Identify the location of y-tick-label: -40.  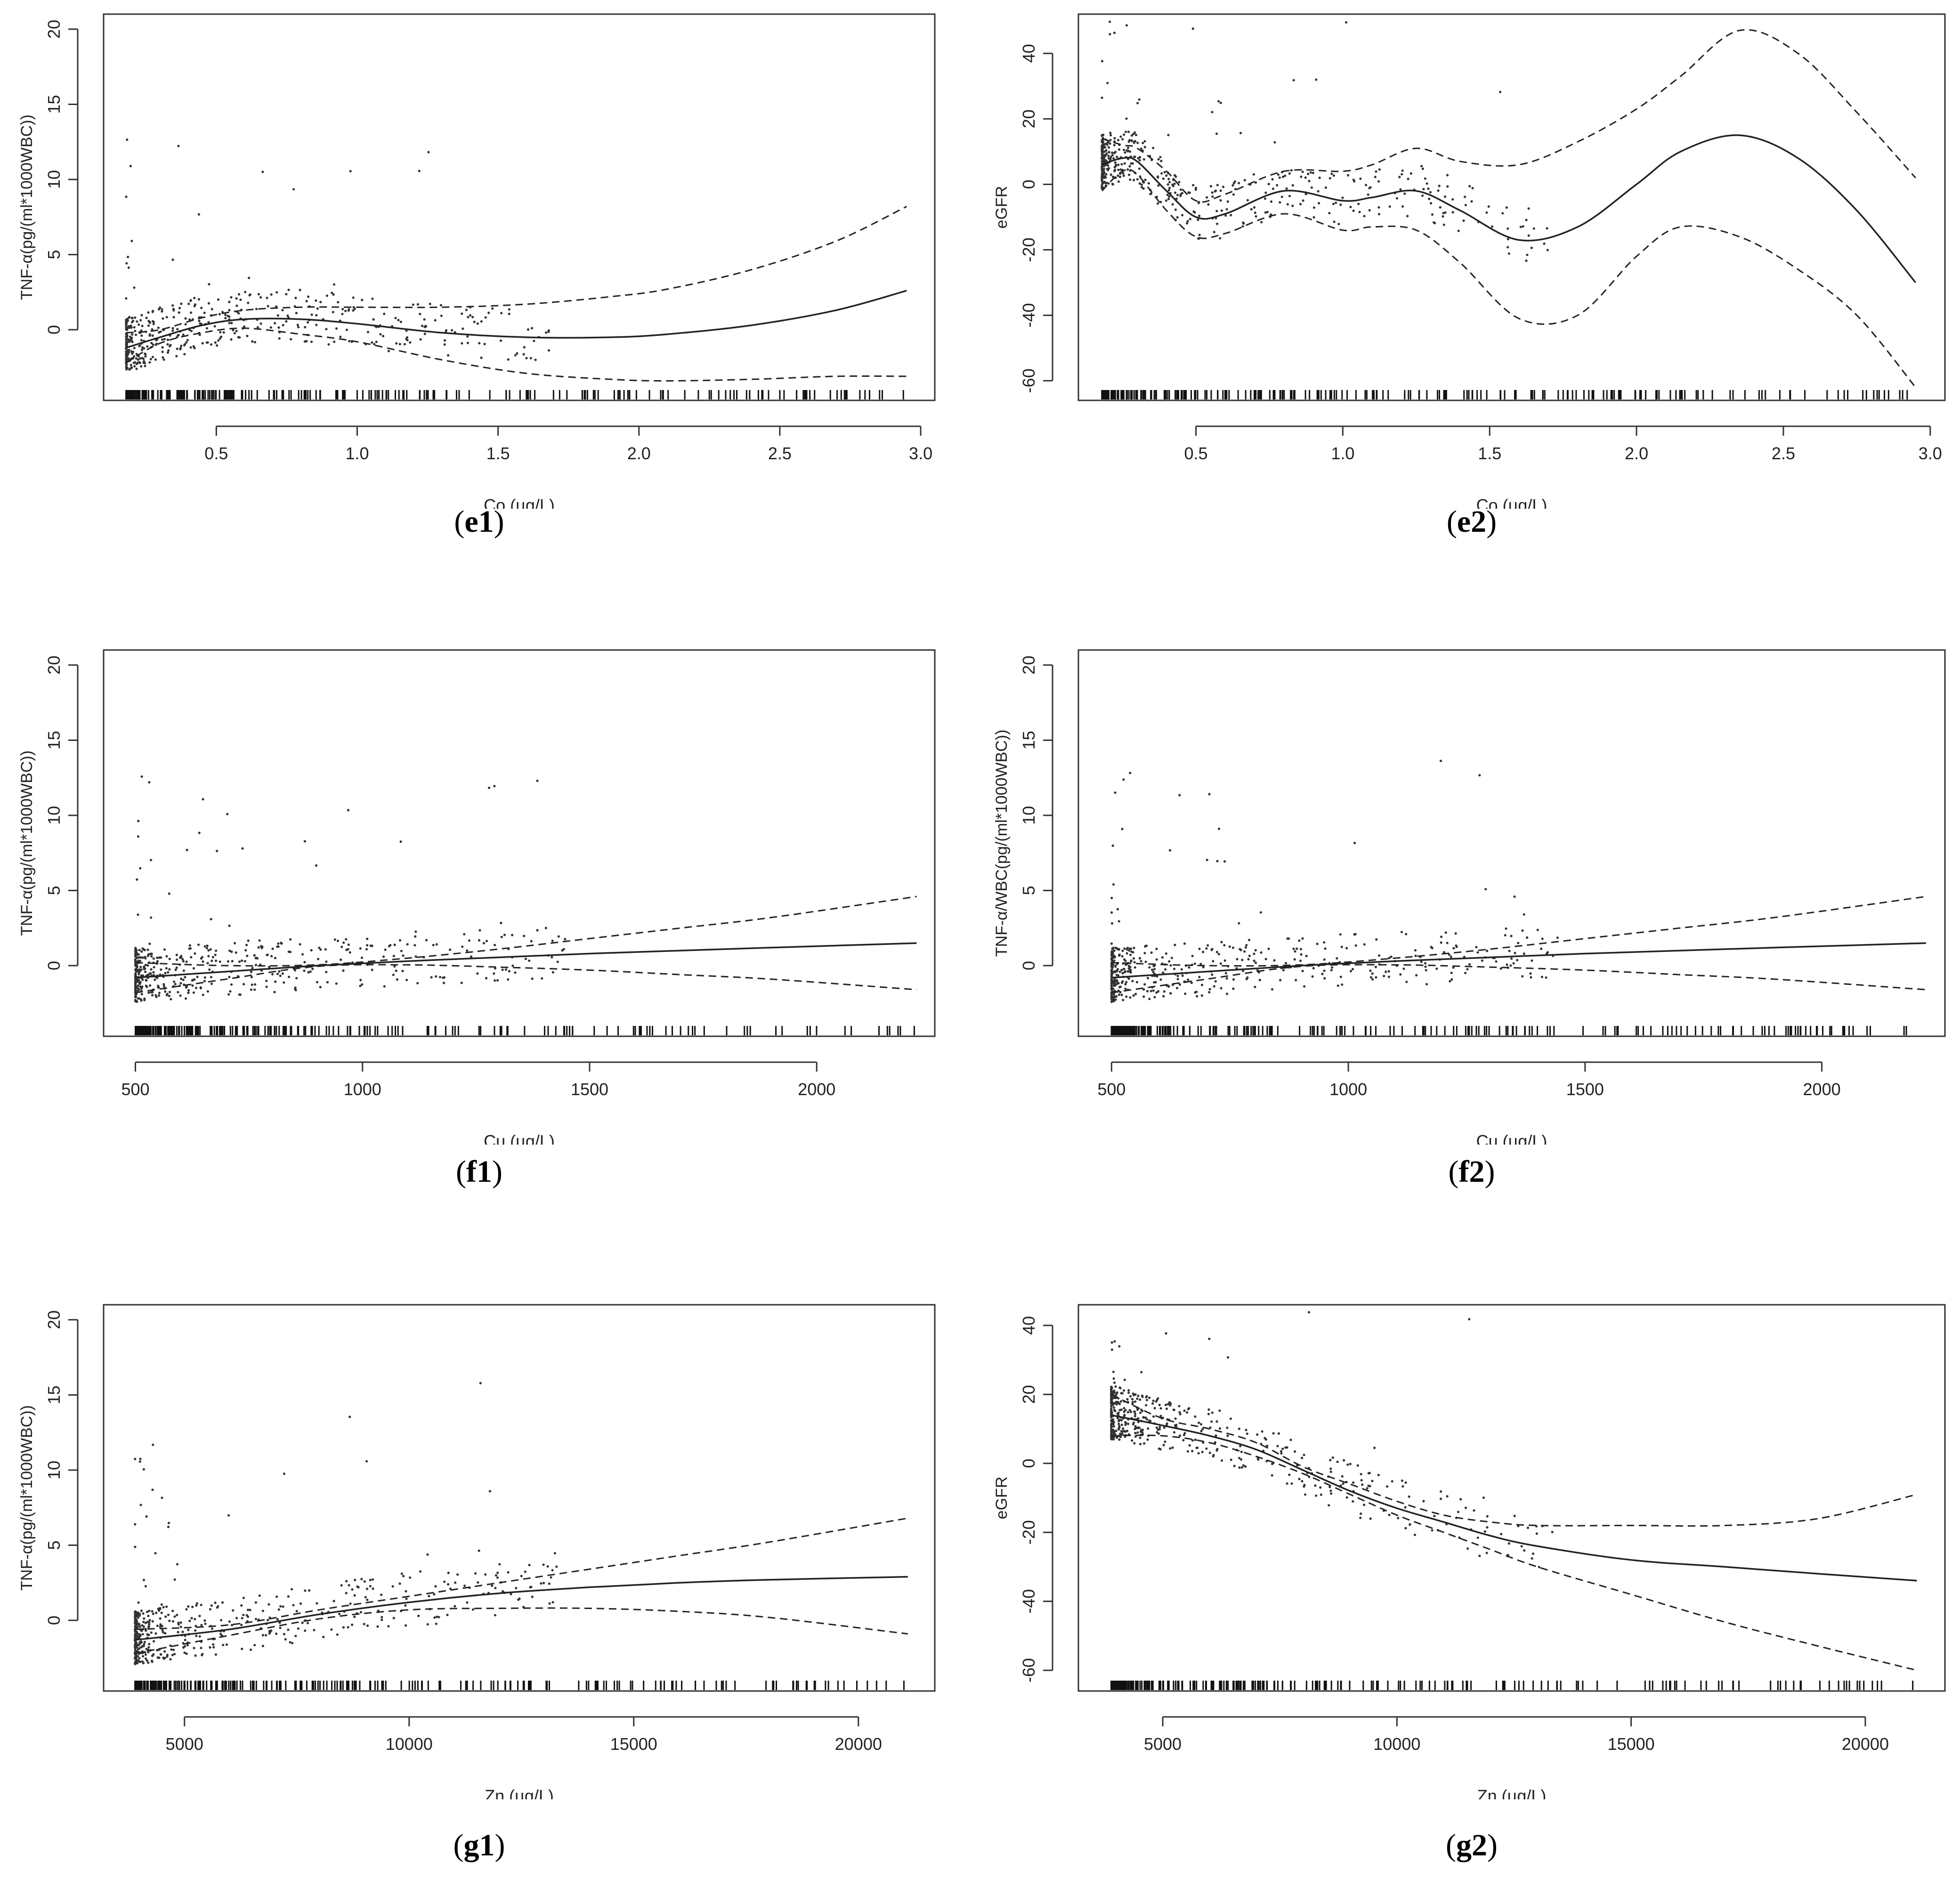
(1028, 1602).